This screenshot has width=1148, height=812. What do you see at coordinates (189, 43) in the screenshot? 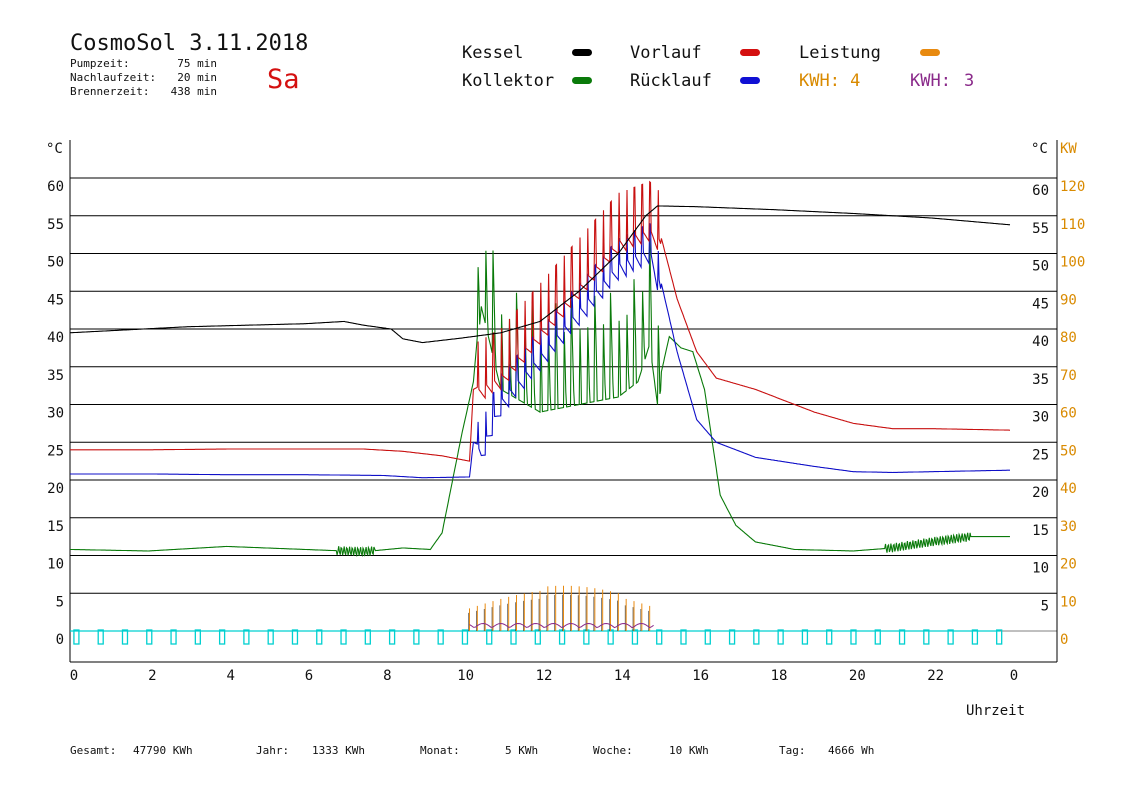
I see `chart-title: CosmoSol 3.11.2018` at bounding box center [189, 43].